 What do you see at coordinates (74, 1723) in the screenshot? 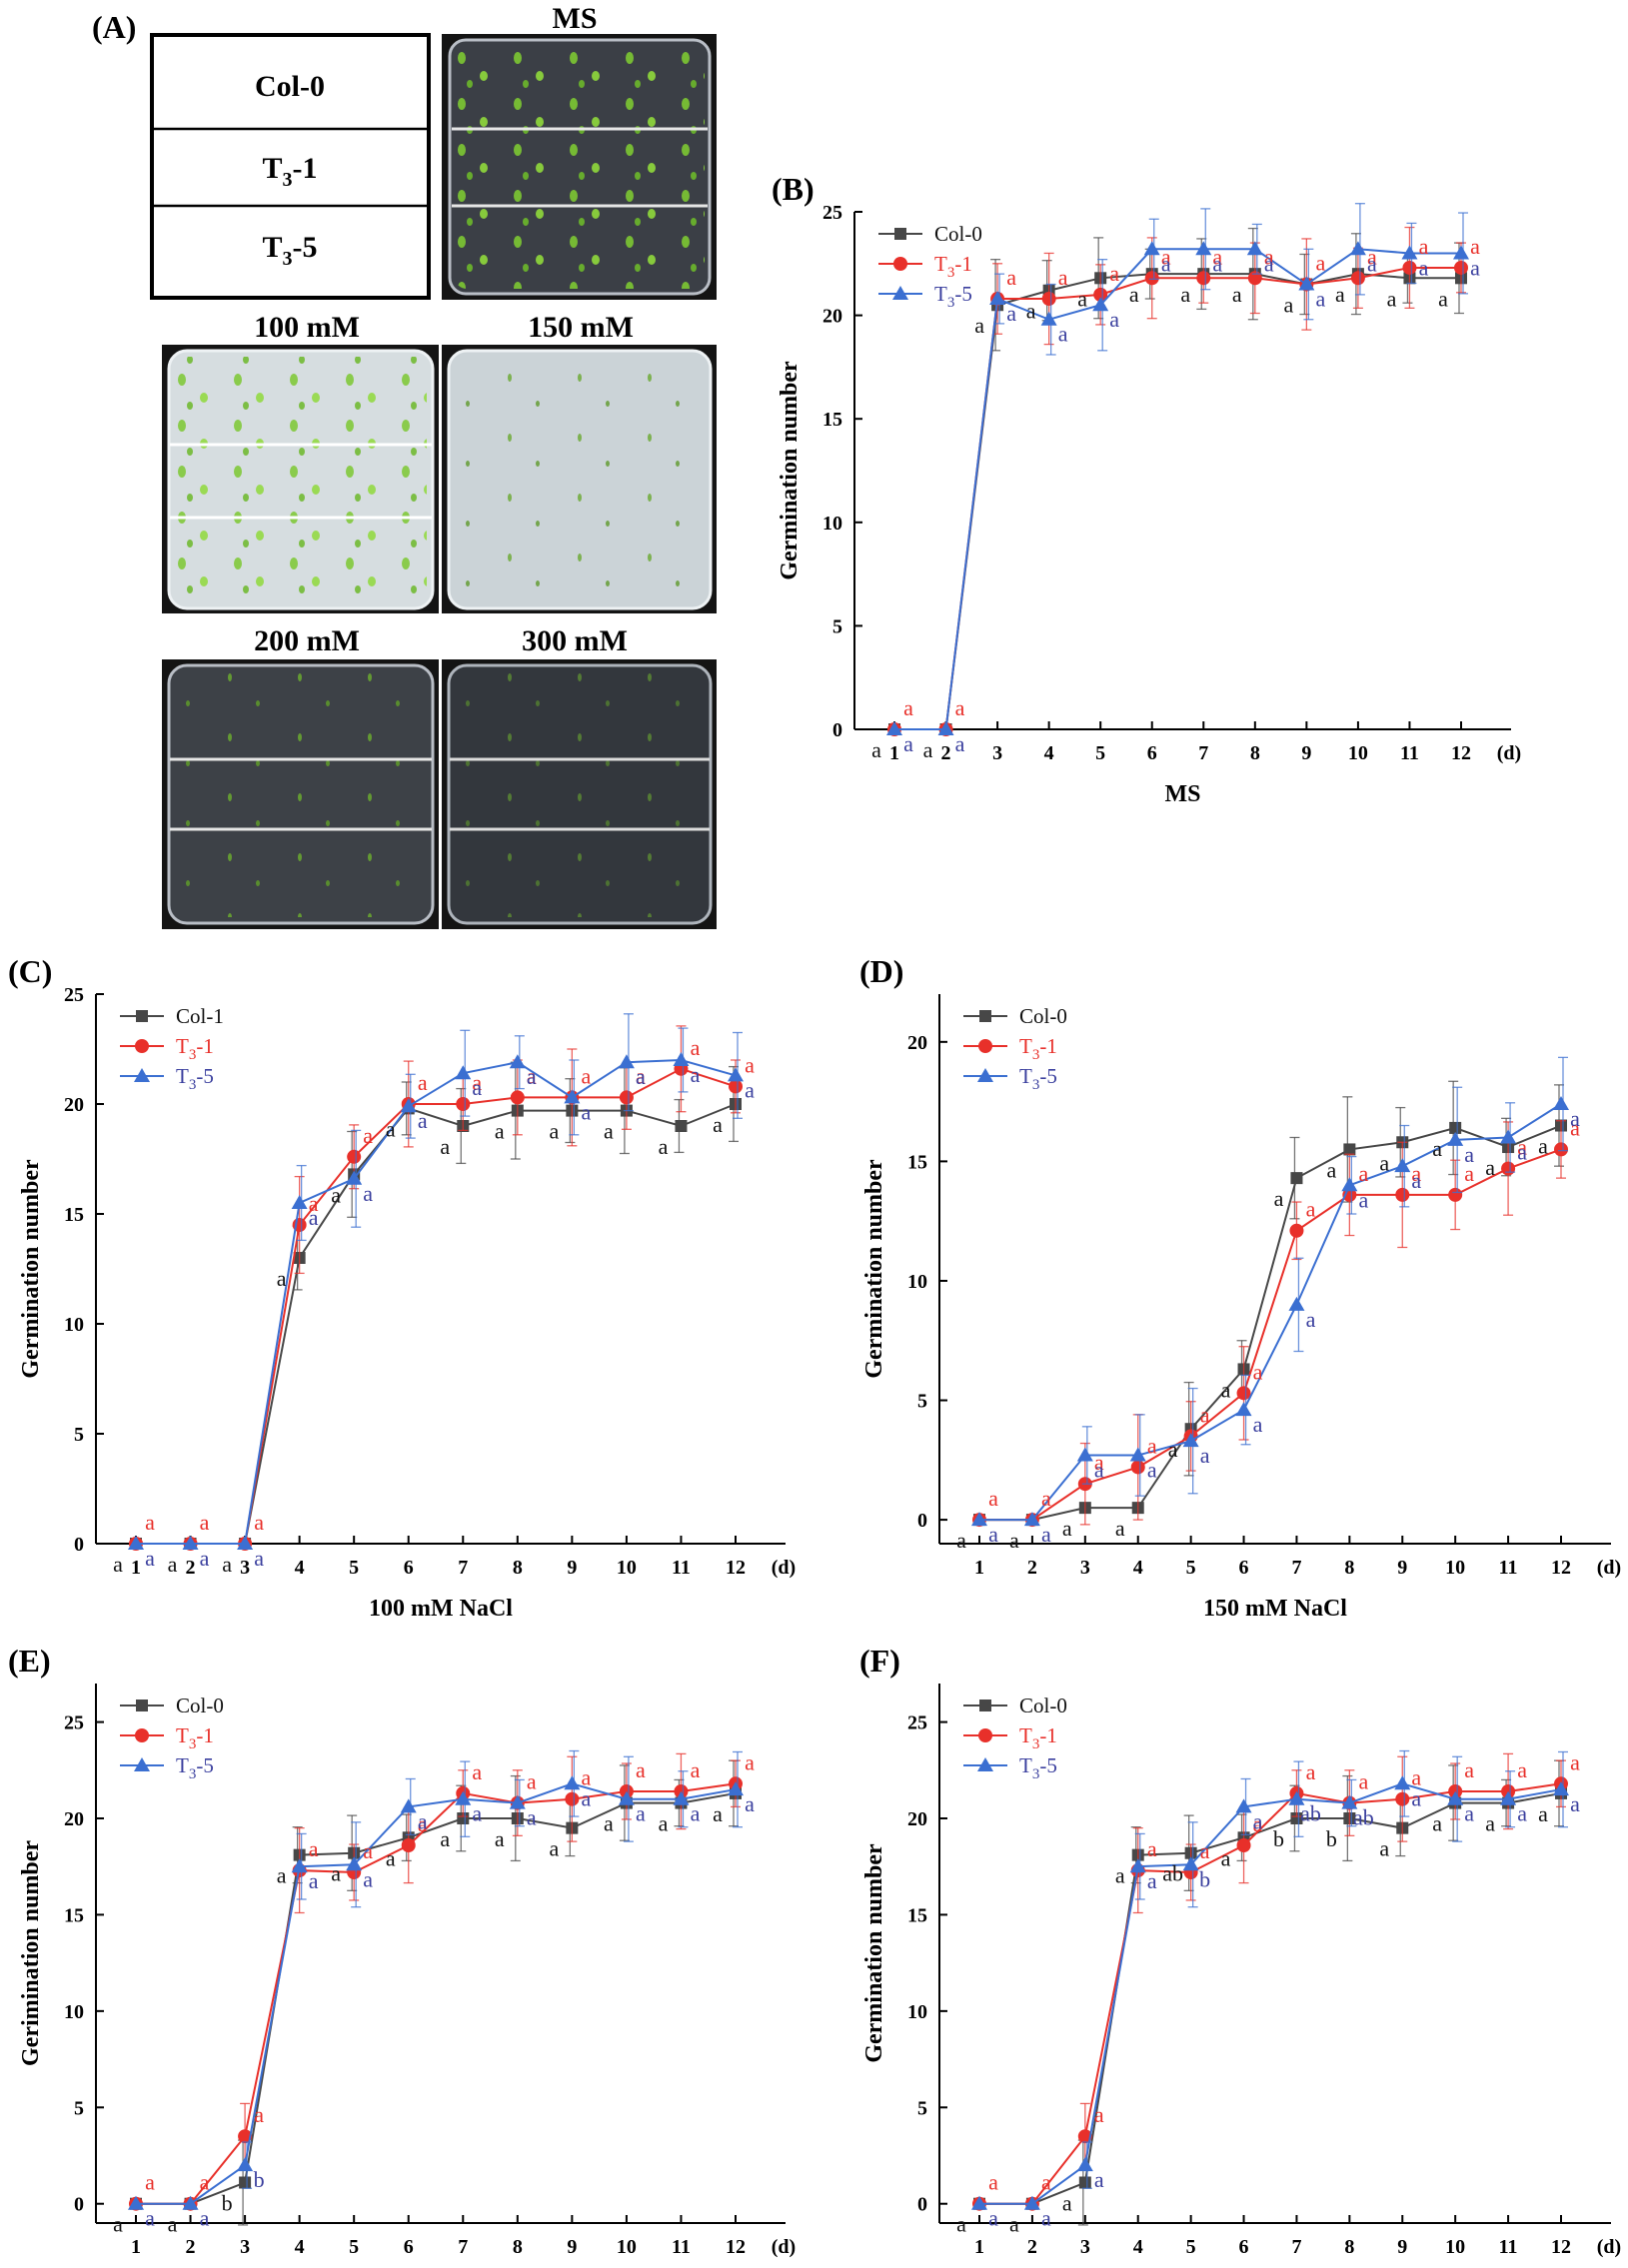
I see `y-tick-label: 25` at bounding box center [74, 1723].